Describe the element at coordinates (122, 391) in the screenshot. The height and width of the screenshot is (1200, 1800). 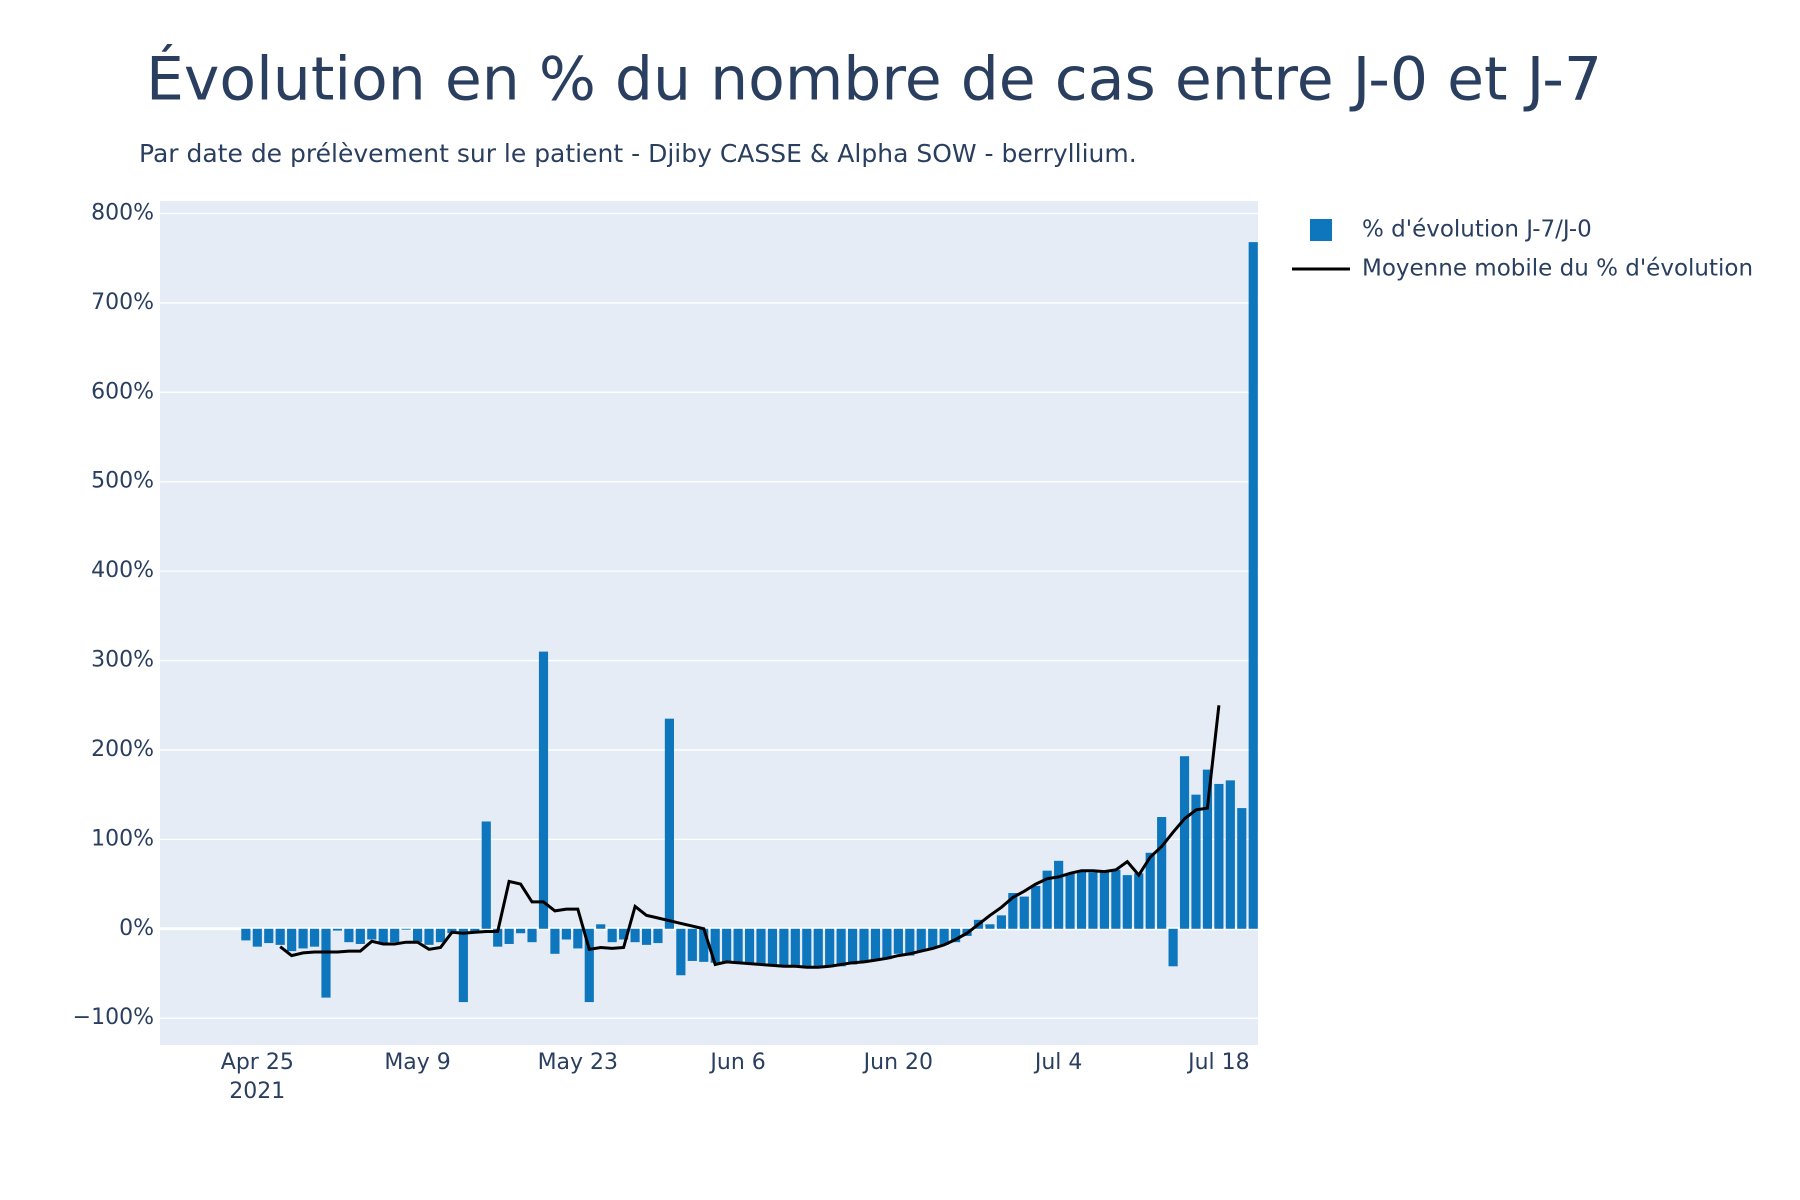
I see `y-tick-label: 600%` at that location.